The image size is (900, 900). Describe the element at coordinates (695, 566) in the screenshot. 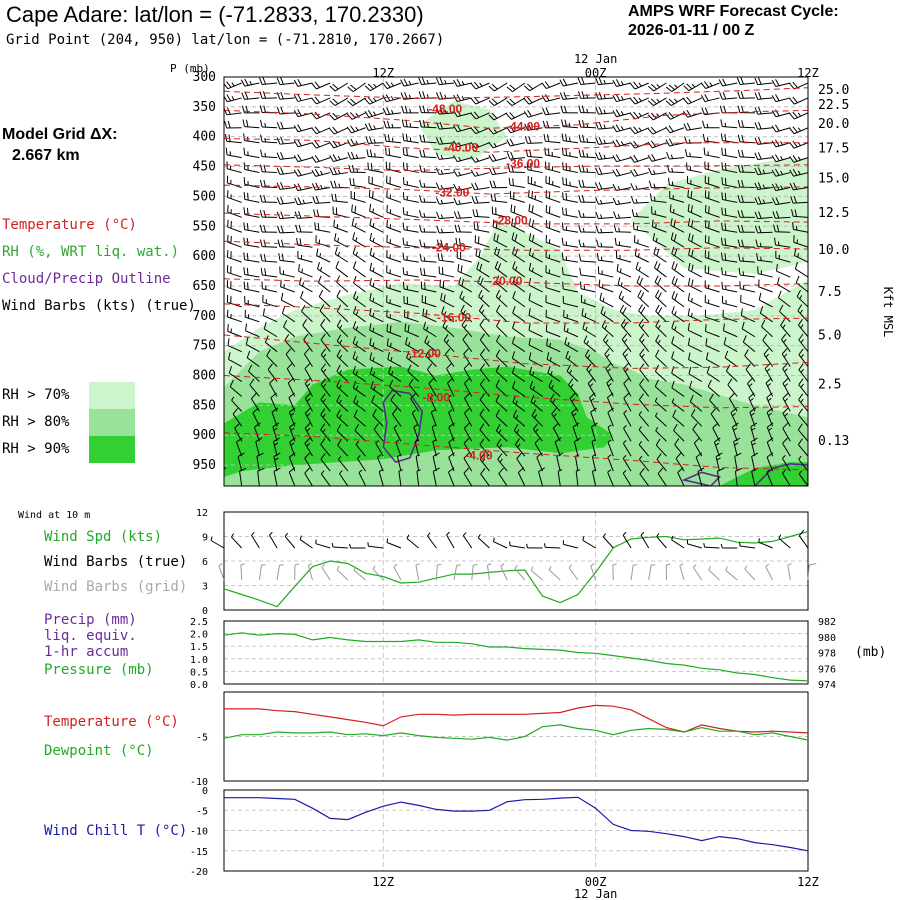

I see `wind-barb-grid-half-flag` at that location.